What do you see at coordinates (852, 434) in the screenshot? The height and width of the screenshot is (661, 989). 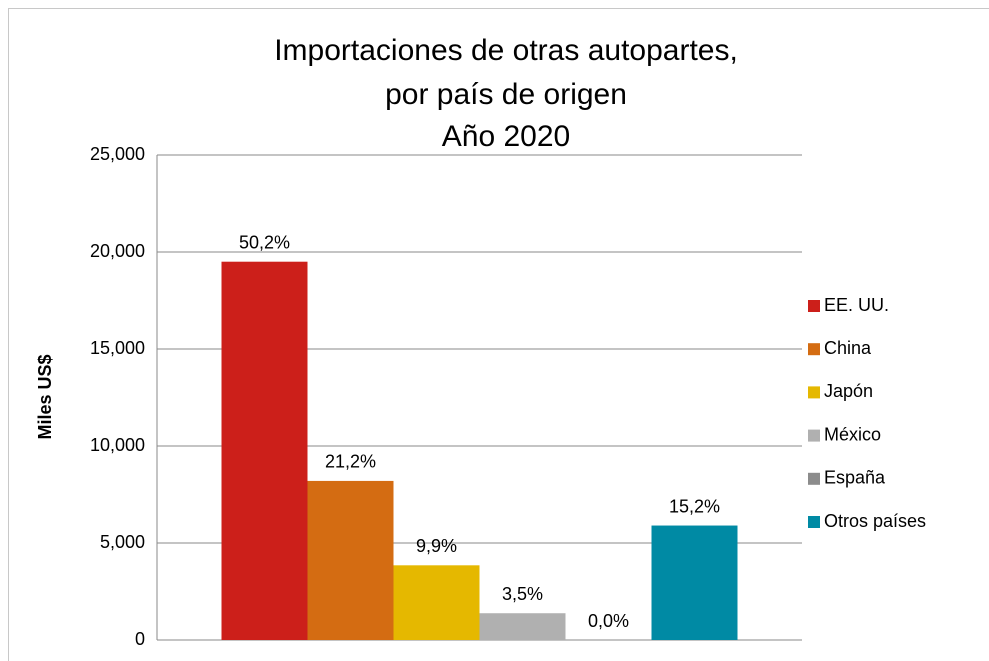 I see `legend-label: México` at bounding box center [852, 434].